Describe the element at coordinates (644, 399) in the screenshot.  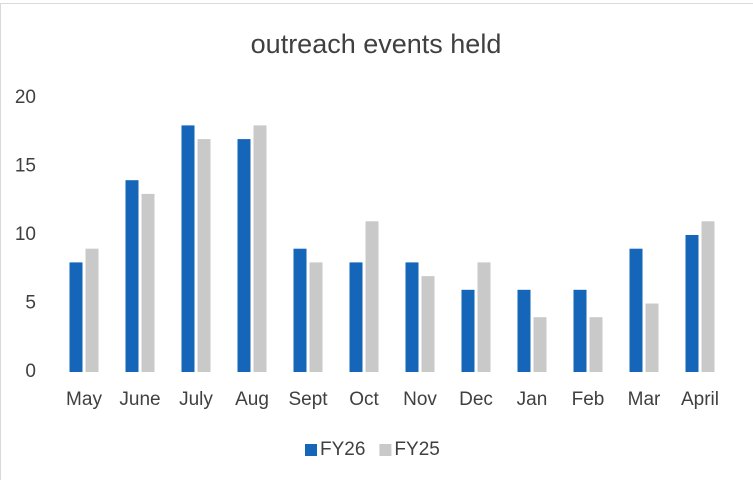
I see `x-tick-label: Mar` at that location.